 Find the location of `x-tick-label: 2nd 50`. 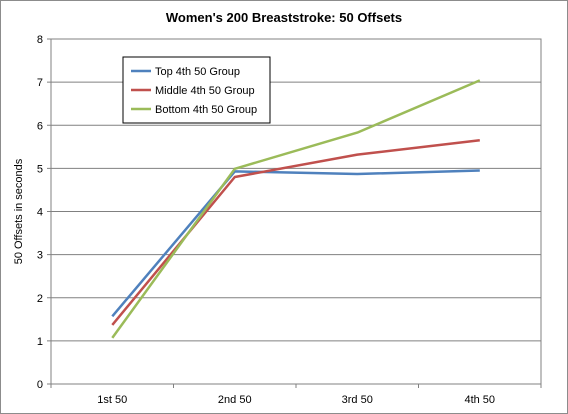

x-tick-label: 2nd 50 is located at coordinates (235, 400).